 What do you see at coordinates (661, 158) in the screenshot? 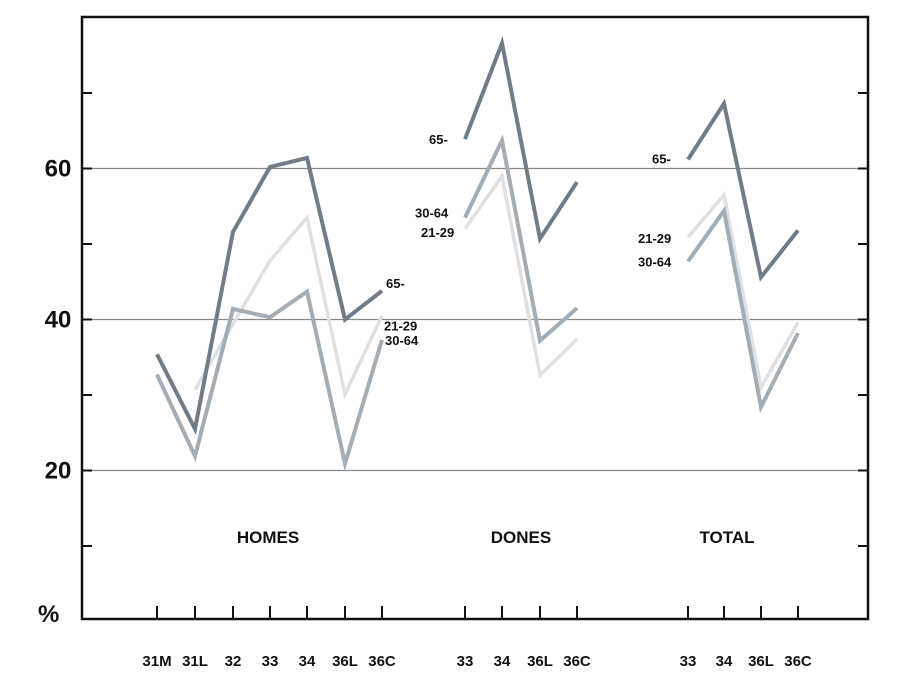
I see `series-label-total: 65-` at bounding box center [661, 158].